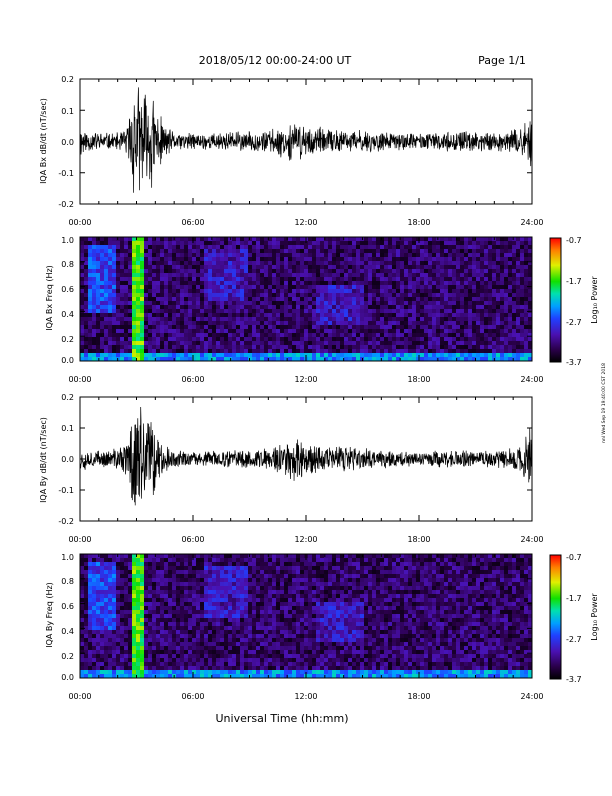 Image resolution: width=612 pixels, height=796 pixels. What do you see at coordinates (66, 173) in the screenshot?
I see `panel-bx-dbdt-ytick-label: -0.1` at bounding box center [66, 173].